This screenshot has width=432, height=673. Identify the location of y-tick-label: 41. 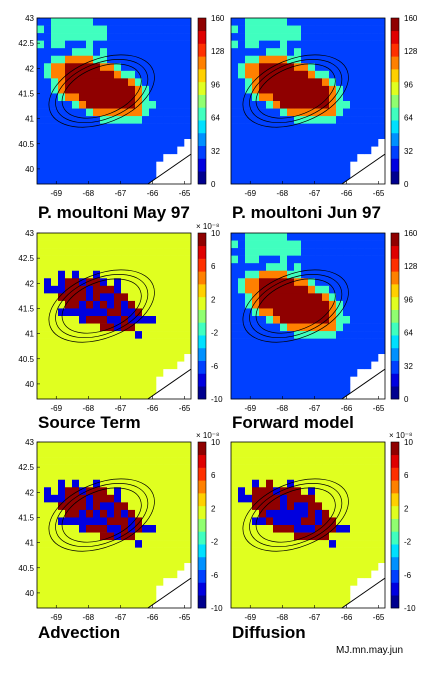
(29, 543).